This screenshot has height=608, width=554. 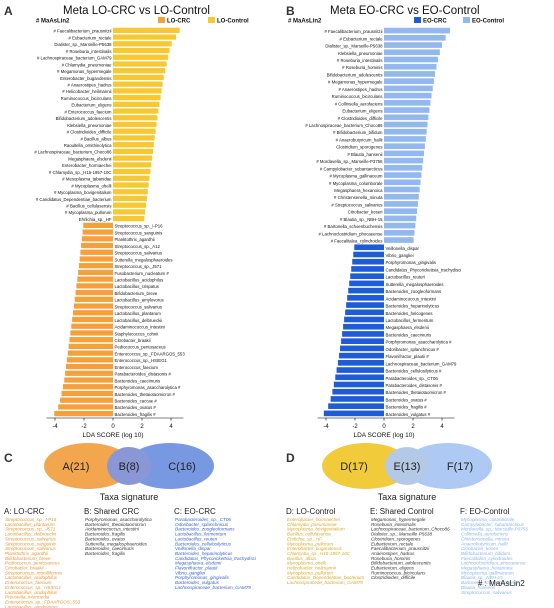 What do you see at coordinates (305, 538) in the screenshot?
I see `group-item: Ehrlichia_sp._HF` at bounding box center [305, 538].